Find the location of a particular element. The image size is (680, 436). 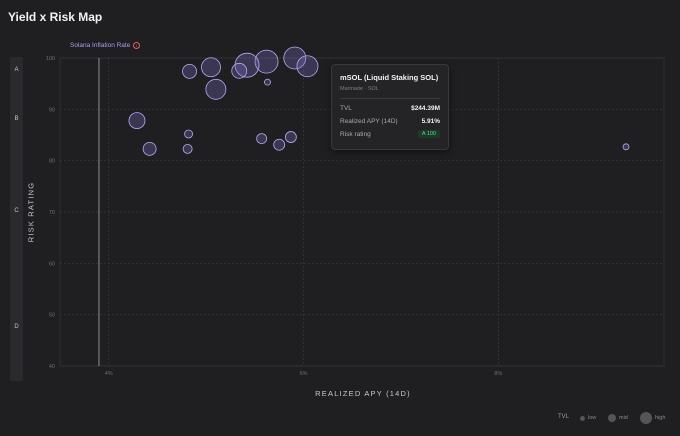

legend-item-mid: mid is located at coordinates (618, 418).